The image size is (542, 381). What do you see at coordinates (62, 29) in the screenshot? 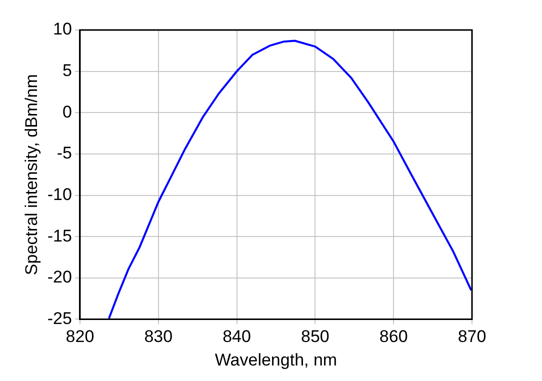
I see `y-tick-label: 10` at bounding box center [62, 29].